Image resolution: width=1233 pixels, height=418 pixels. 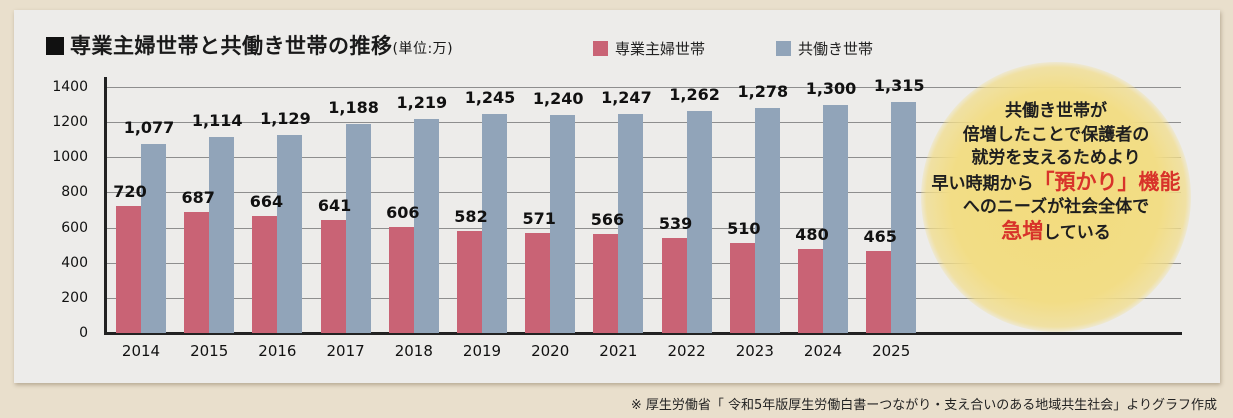 What do you see at coordinates (836, 49) in the screenshot?
I see `legend-label: 共働き世帯` at bounding box center [836, 49].